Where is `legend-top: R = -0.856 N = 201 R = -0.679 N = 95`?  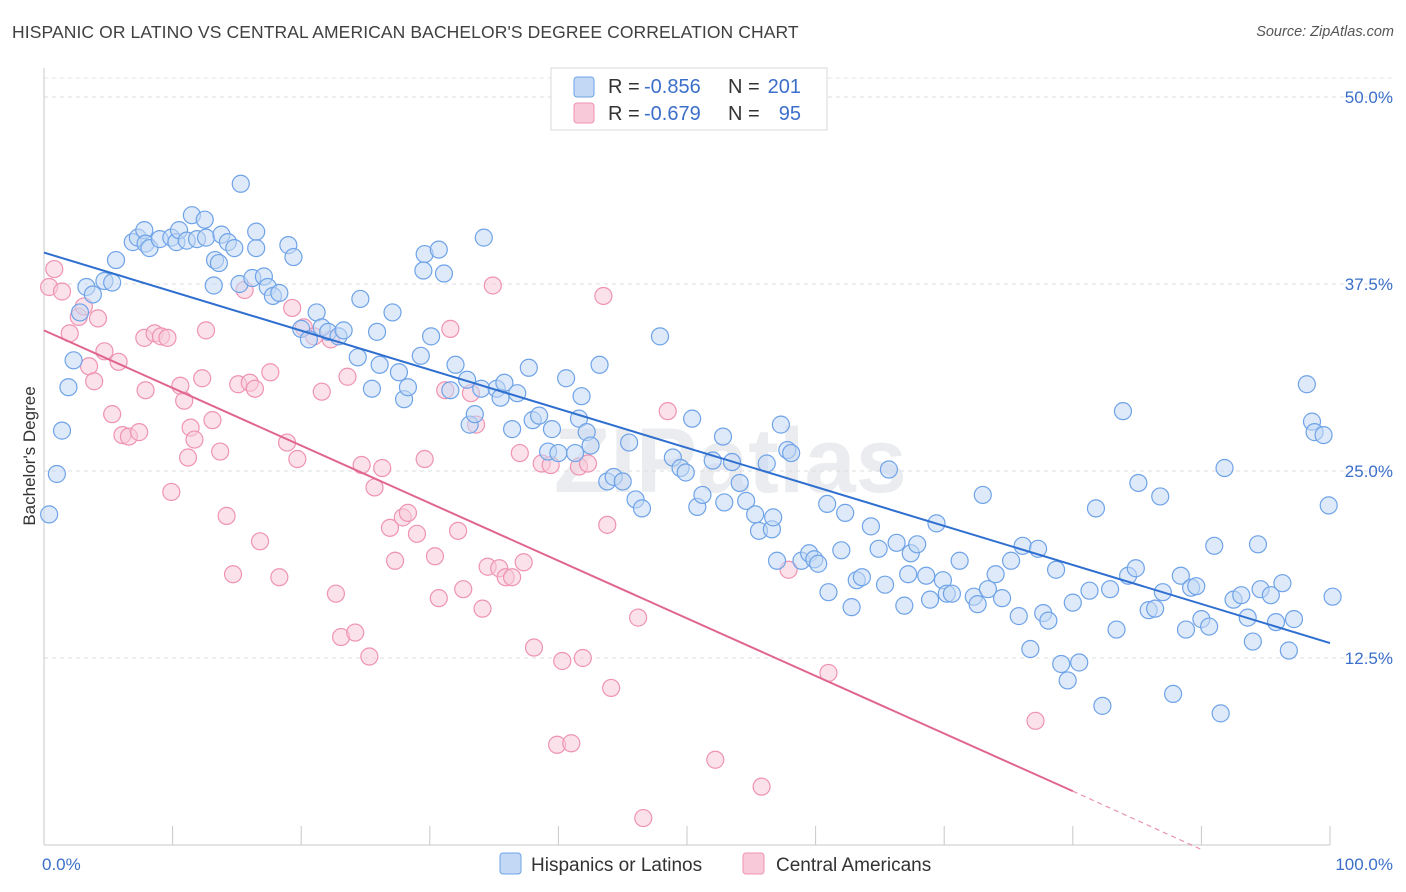
legend-top: R = -0.856 N = 201 R = -0.679 N = 95 is located at coordinates (689, 99).